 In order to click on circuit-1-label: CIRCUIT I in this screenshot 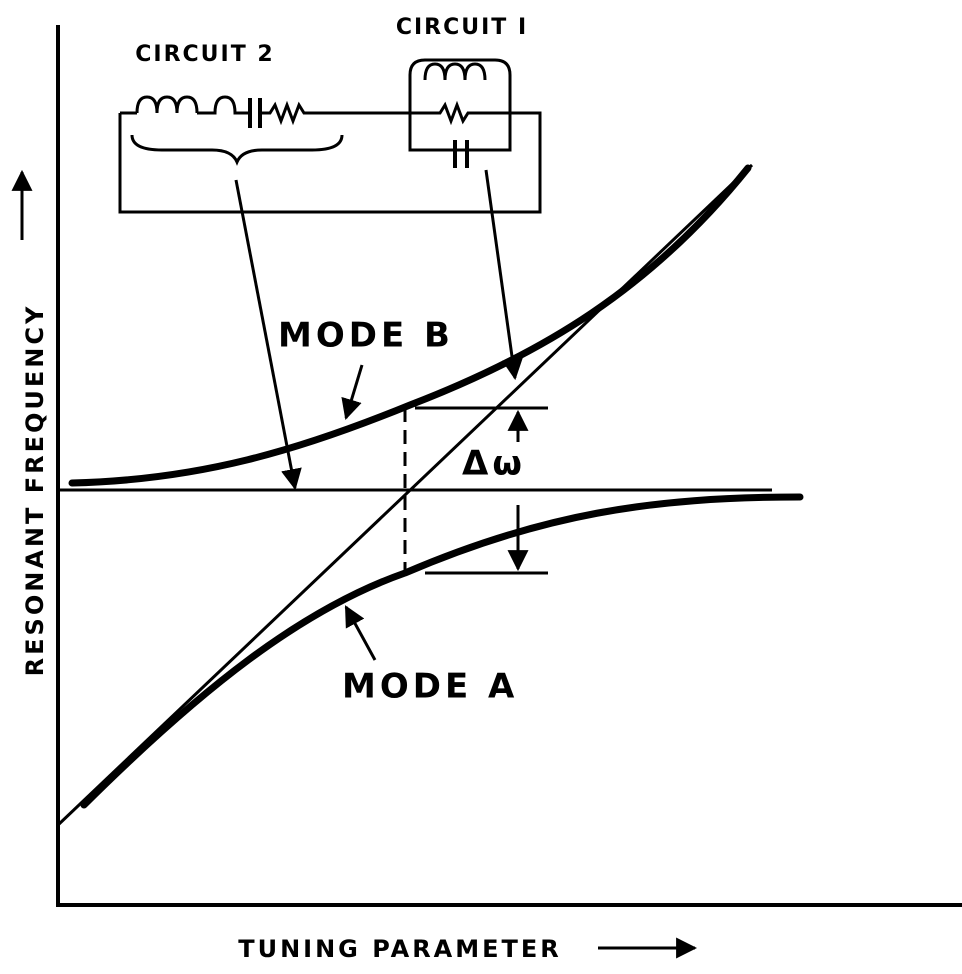, I will do `click(462, 27)`.